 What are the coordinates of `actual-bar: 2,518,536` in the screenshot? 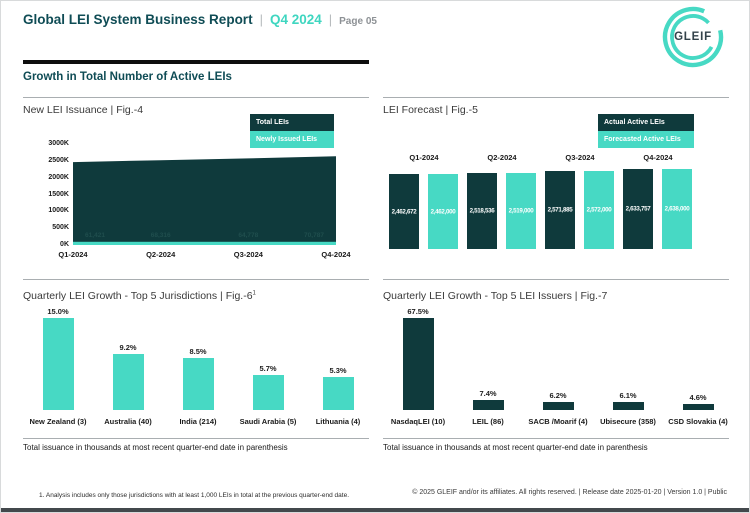 It's located at (482, 211).